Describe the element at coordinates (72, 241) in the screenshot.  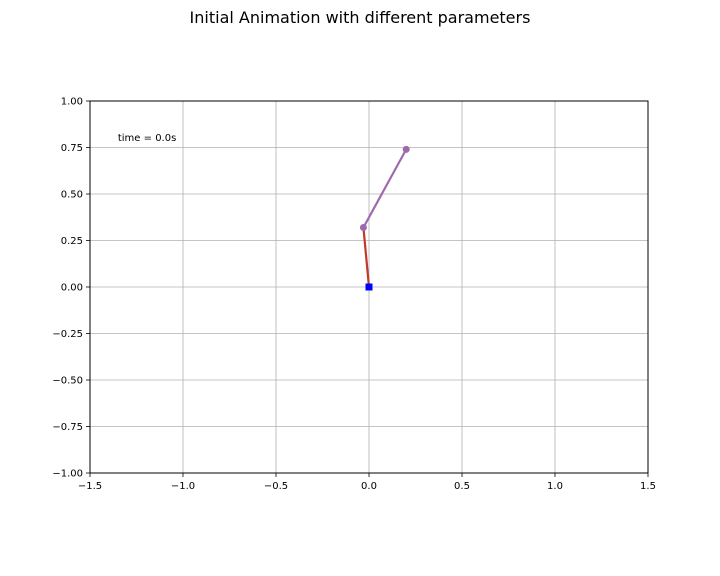
I see `y-tick-label: 0.25` at that location.